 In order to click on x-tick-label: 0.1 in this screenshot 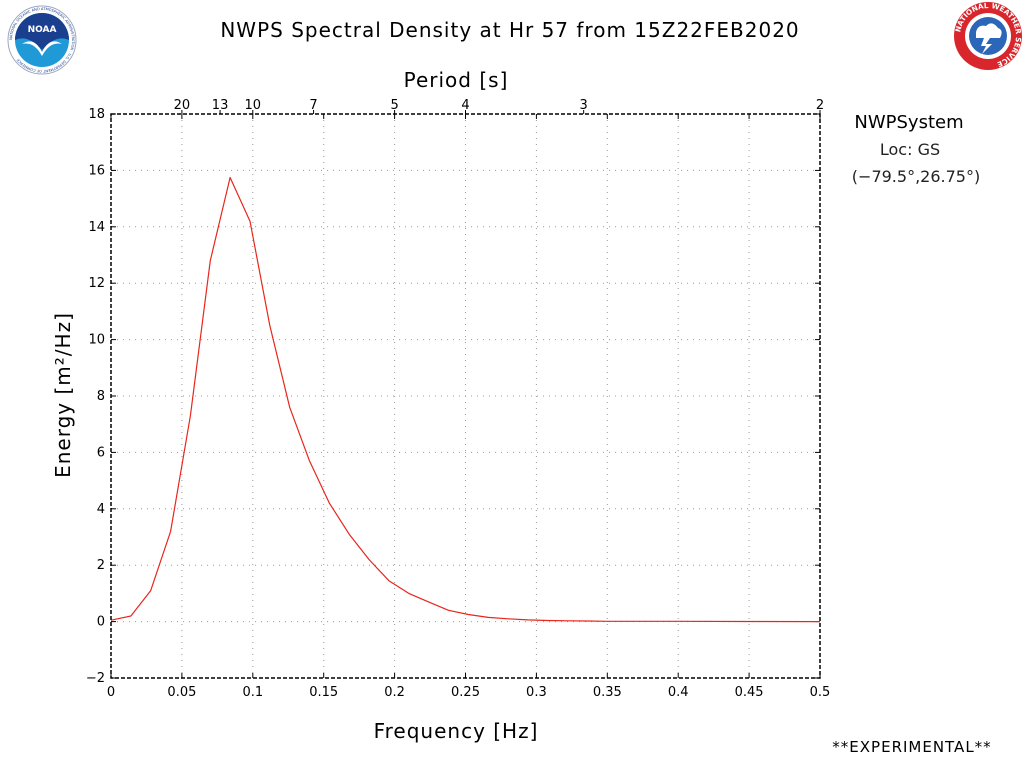, I will do `click(252, 692)`.